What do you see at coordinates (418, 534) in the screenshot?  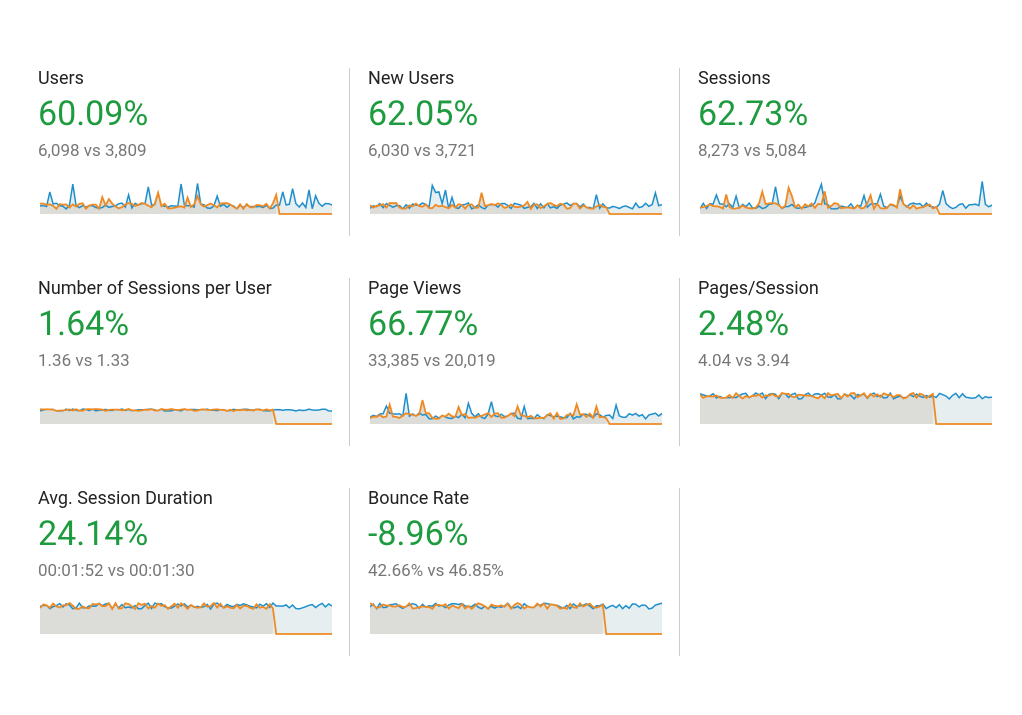 I see `metric-change: -8.96%` at bounding box center [418, 534].